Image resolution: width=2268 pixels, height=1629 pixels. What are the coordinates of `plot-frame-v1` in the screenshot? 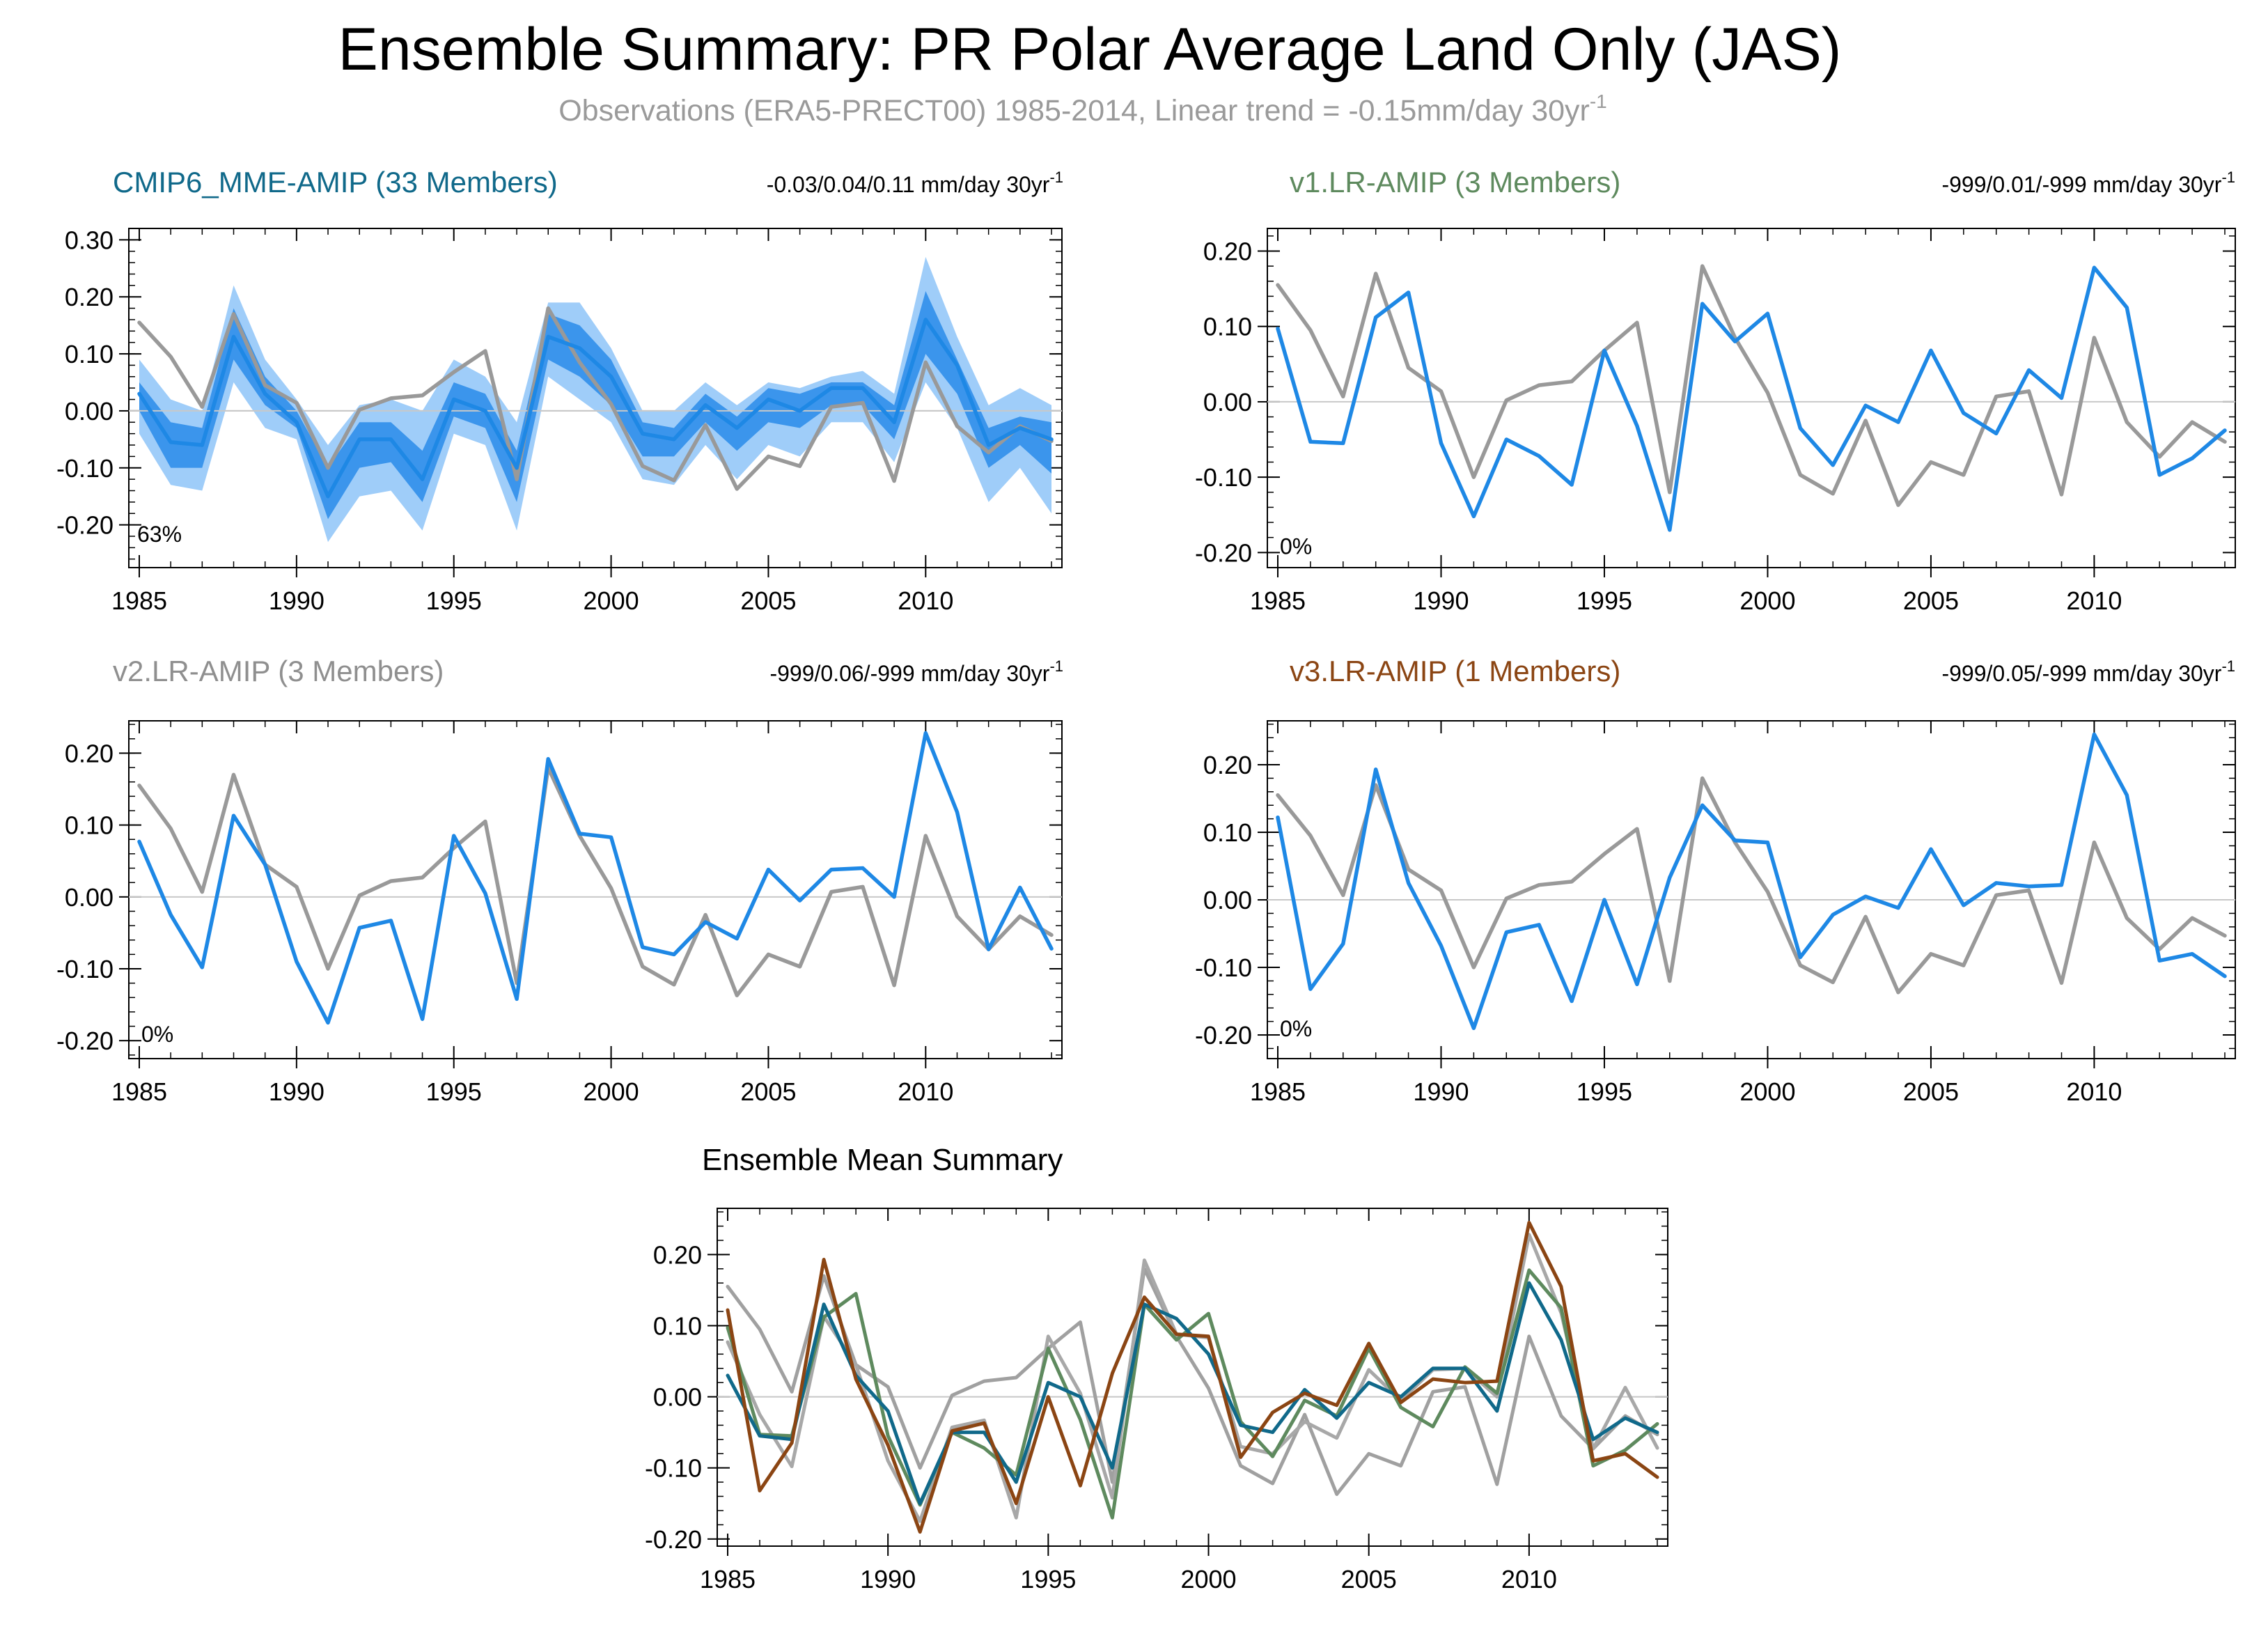 It's located at (1751, 398).